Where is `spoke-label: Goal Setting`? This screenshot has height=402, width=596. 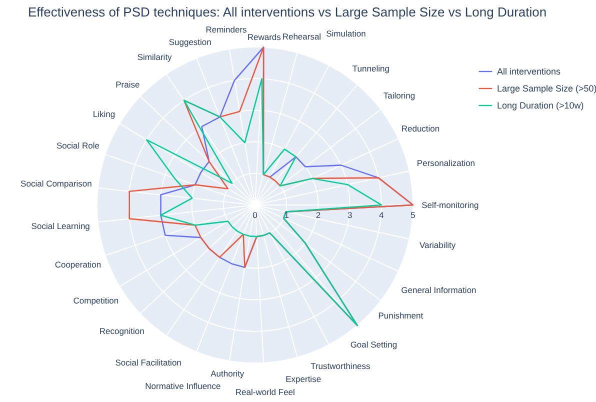 spoke-label: Goal Setting is located at coordinates (374, 345).